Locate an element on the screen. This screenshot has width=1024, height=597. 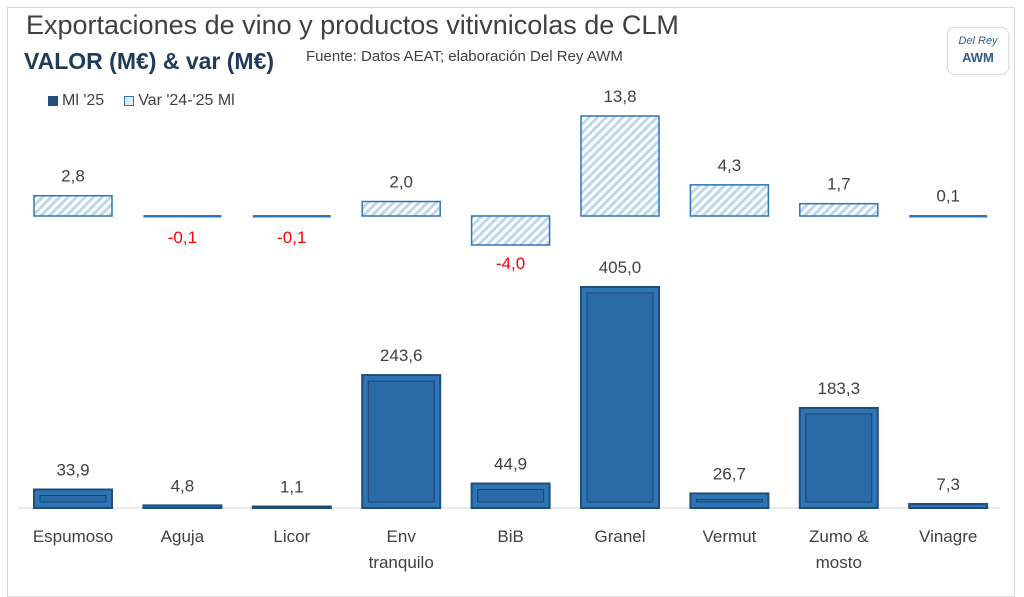
data-label-ml25: 44,9 is located at coordinates (510, 463).